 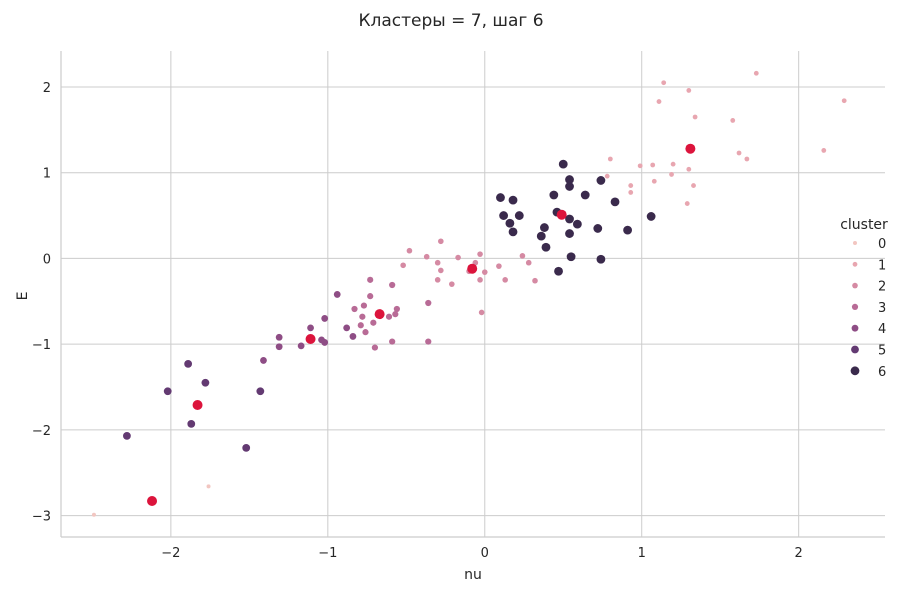 What do you see at coordinates (882, 372) in the screenshot?
I see `legend-label-6: 6` at bounding box center [882, 372].